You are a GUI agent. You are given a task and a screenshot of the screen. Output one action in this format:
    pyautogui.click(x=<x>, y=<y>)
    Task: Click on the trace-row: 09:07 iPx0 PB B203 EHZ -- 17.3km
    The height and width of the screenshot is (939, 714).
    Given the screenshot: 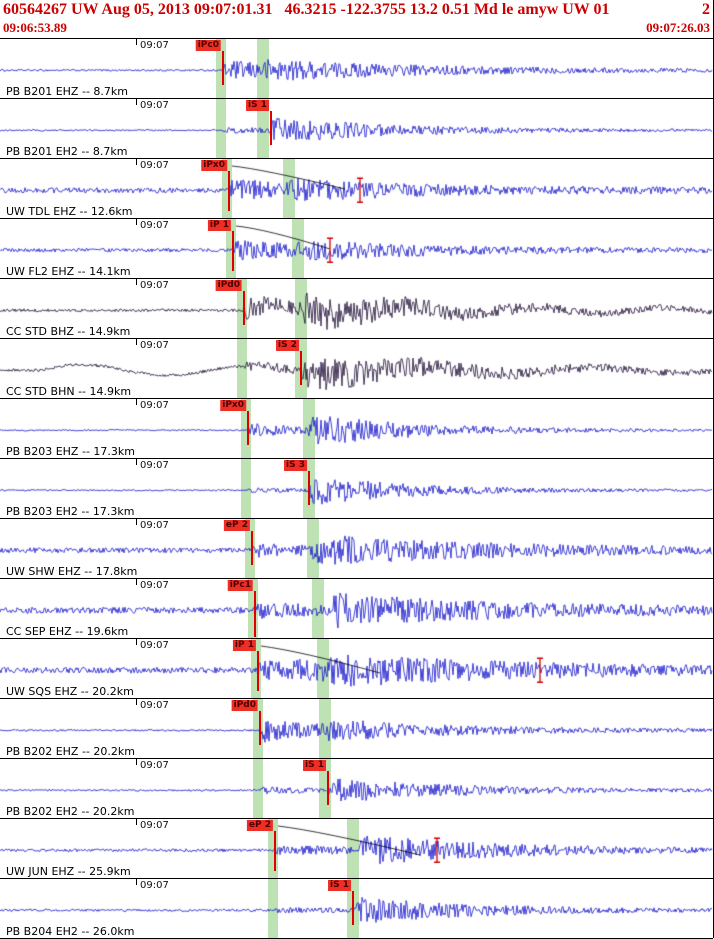 What is the action you would take?
    pyautogui.click(x=356, y=429)
    